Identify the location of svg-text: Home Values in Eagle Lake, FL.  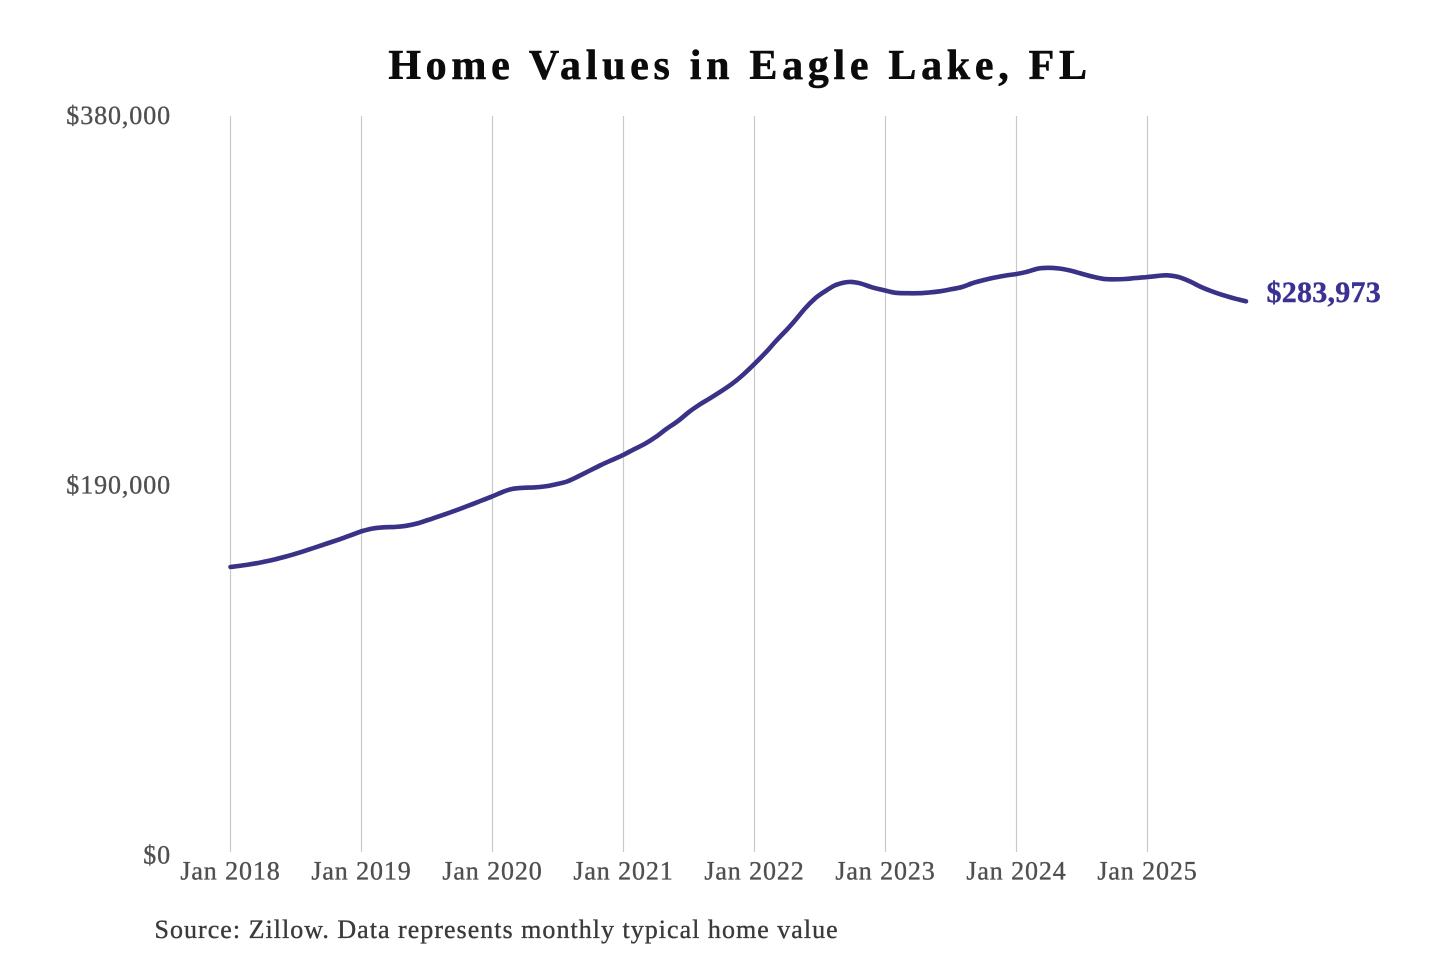
(739, 66).